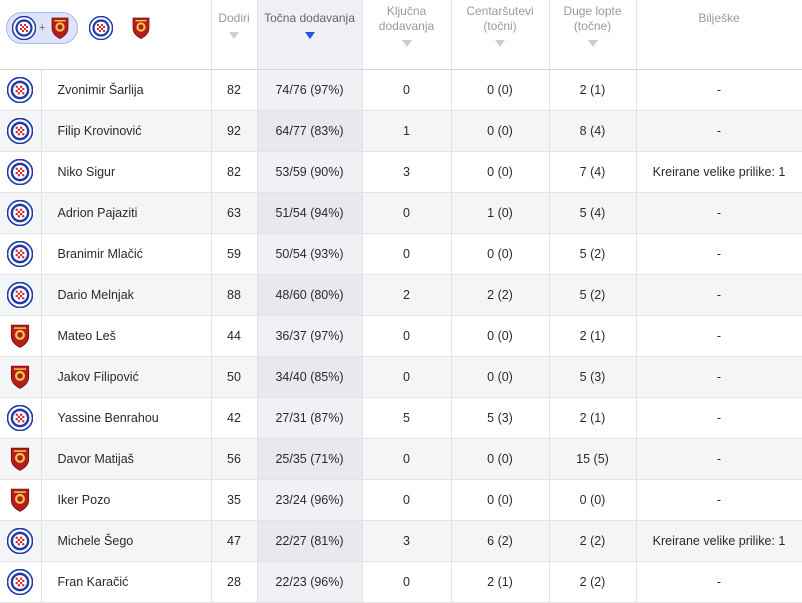 The height and width of the screenshot is (603, 802). What do you see at coordinates (500, 541) in the screenshot?
I see `crosses-cell: 6 (2)` at bounding box center [500, 541].